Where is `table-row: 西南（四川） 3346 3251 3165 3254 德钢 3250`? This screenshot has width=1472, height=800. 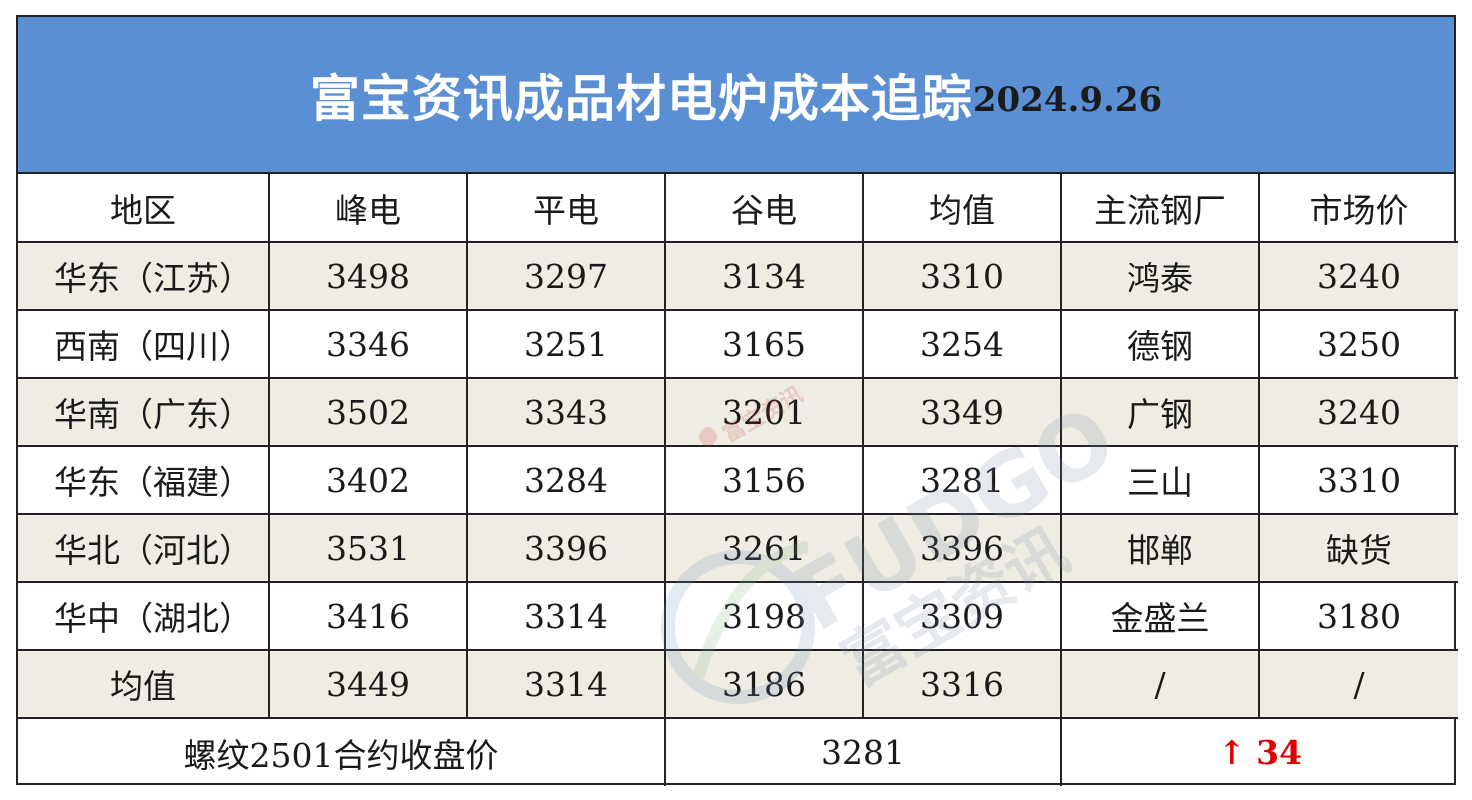 table-row: 西南（四川） 3346 3251 3165 3254 德钢 3250 is located at coordinates (738, 344).